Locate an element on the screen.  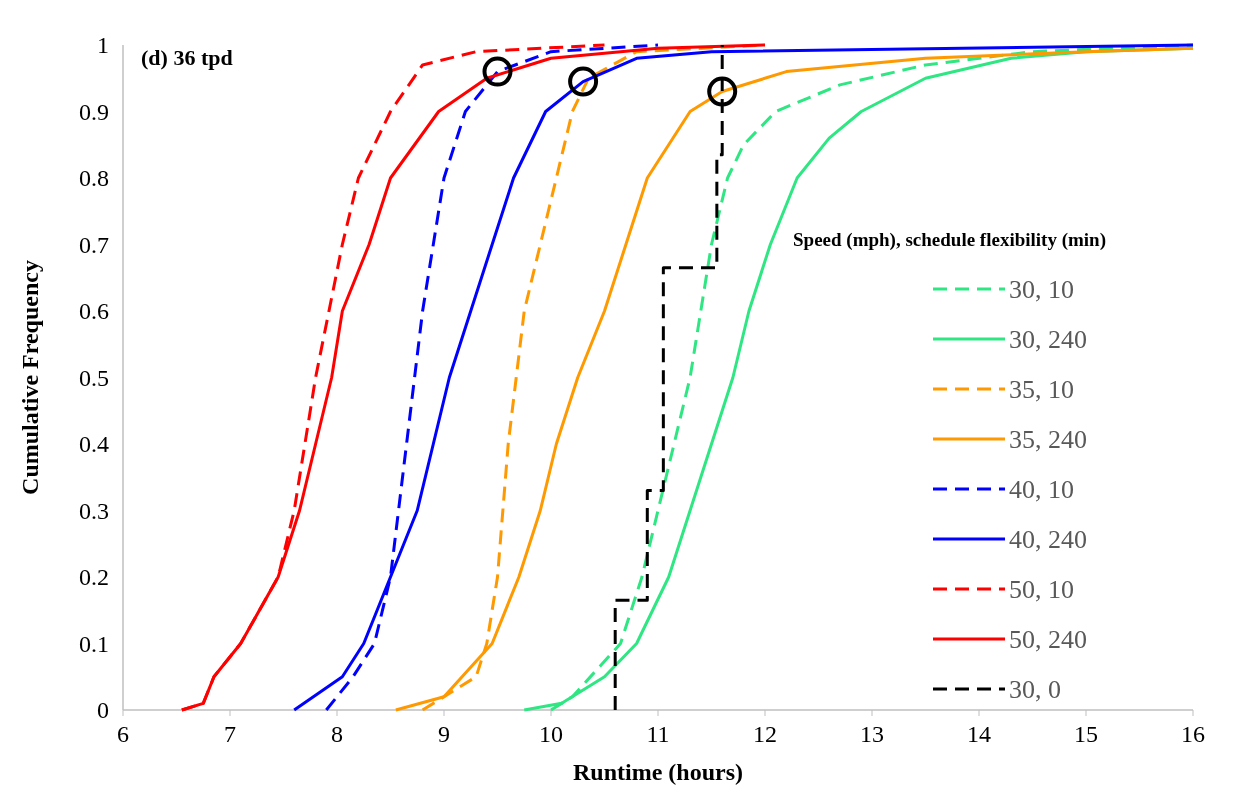
legend-label: 30, 10 is located at coordinates (1041, 290).